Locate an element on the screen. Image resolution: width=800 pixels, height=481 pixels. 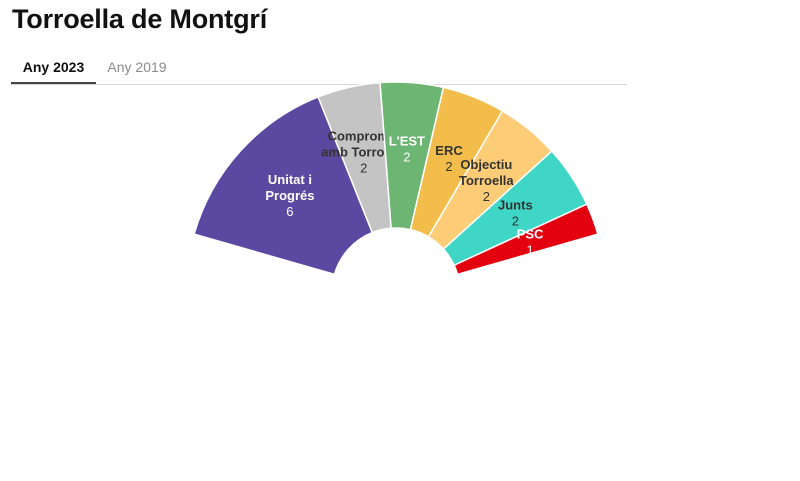
slice-value-3: 2 is located at coordinates (448, 166).